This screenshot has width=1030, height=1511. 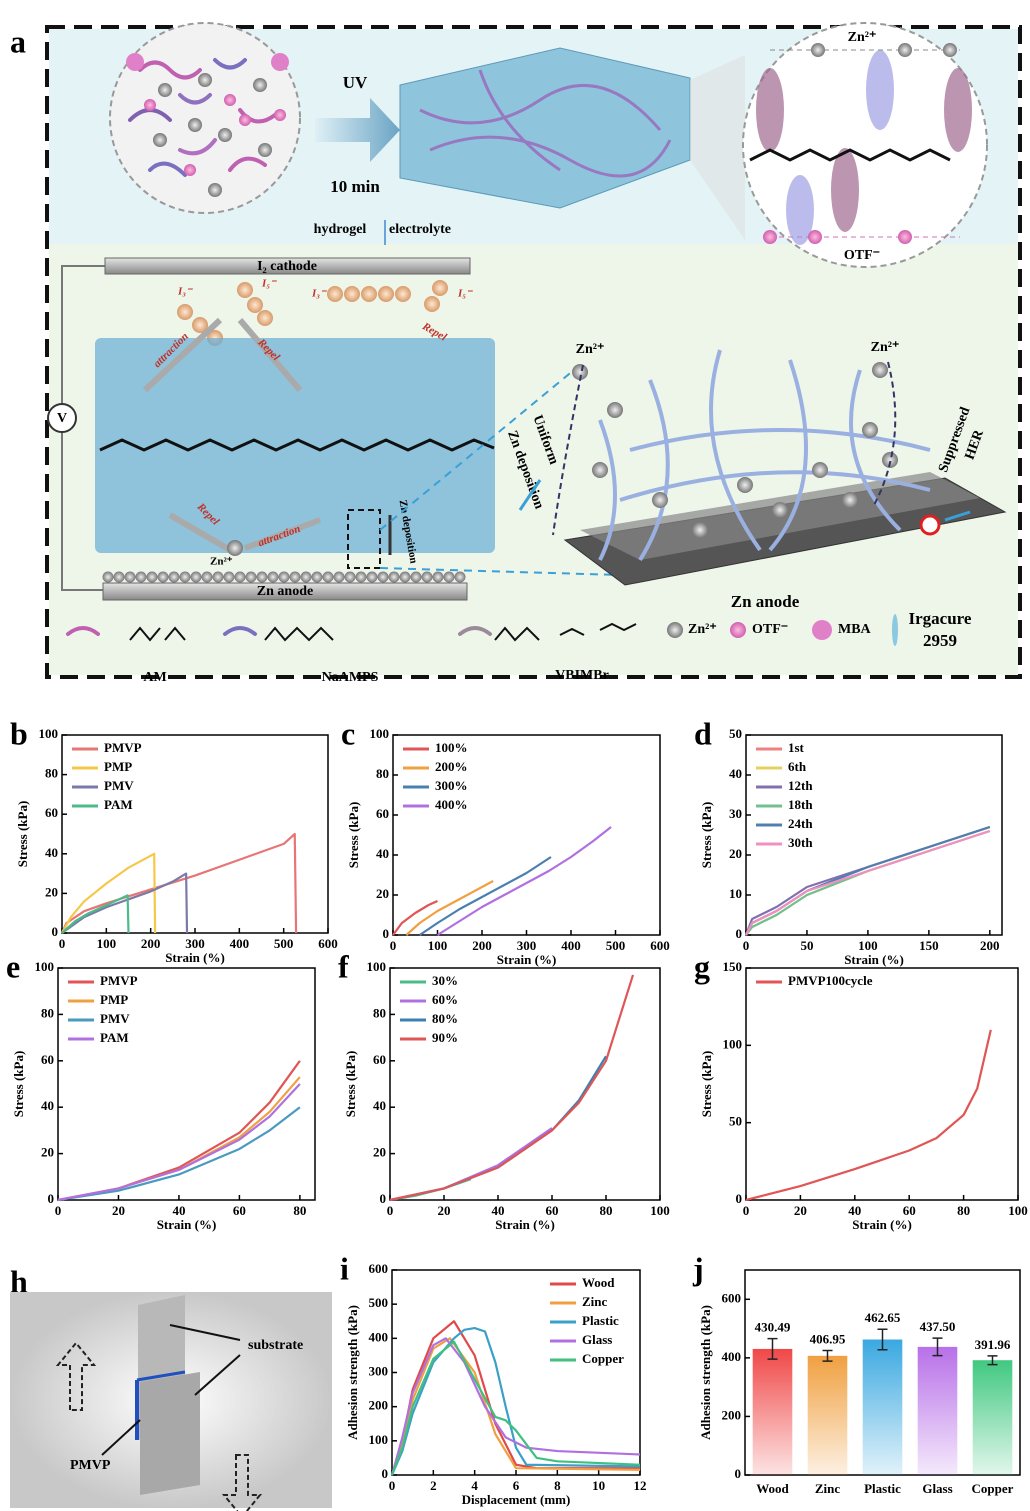 What do you see at coordinates (603, 1358) in the screenshot?
I see `legend-label: Copper` at bounding box center [603, 1358].